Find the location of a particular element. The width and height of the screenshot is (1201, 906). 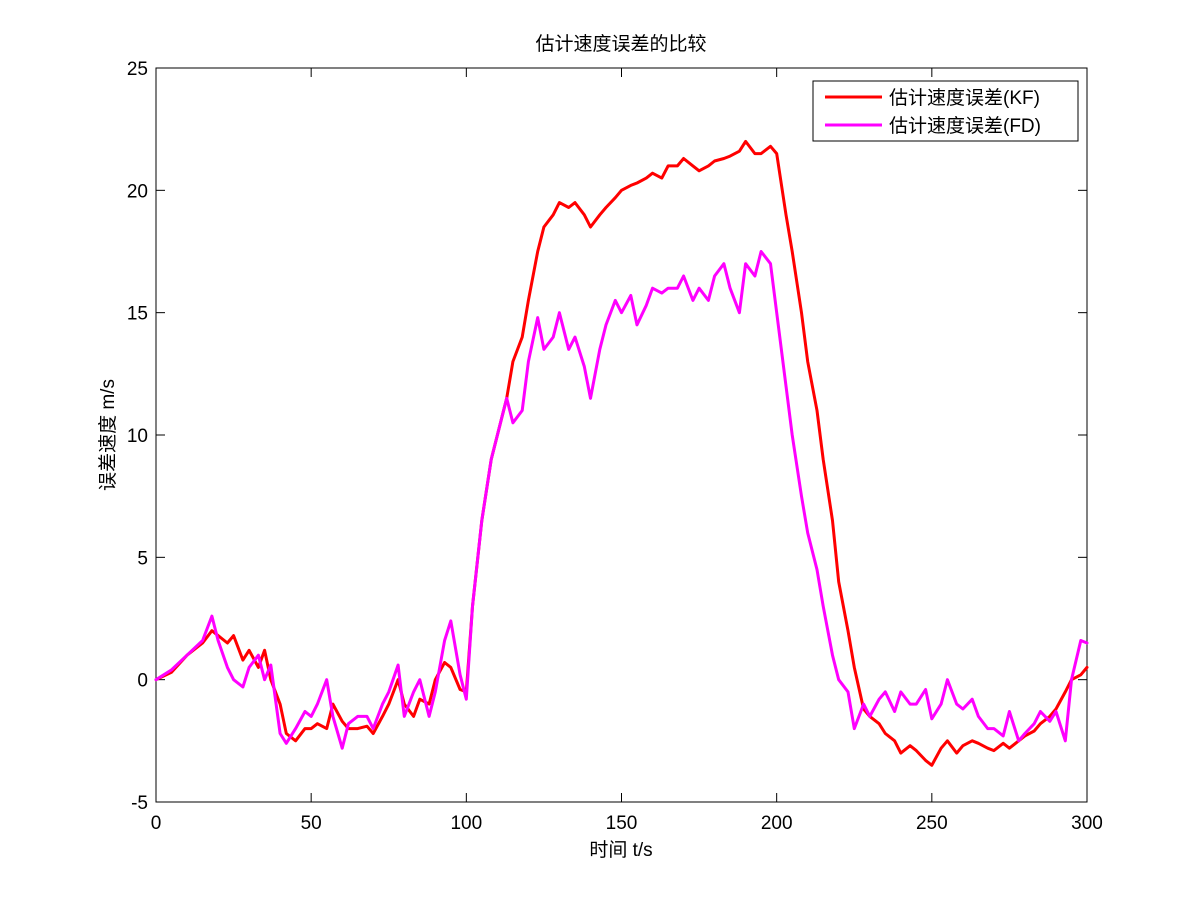

x-tick-label: 150 is located at coordinates (622, 823).